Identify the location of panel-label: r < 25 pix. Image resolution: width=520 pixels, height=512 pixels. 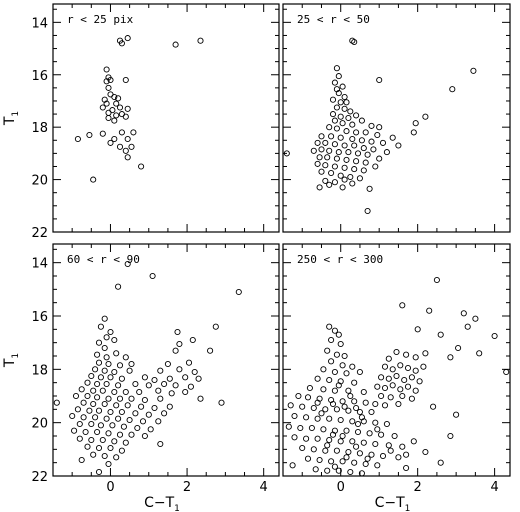
(100, 19).